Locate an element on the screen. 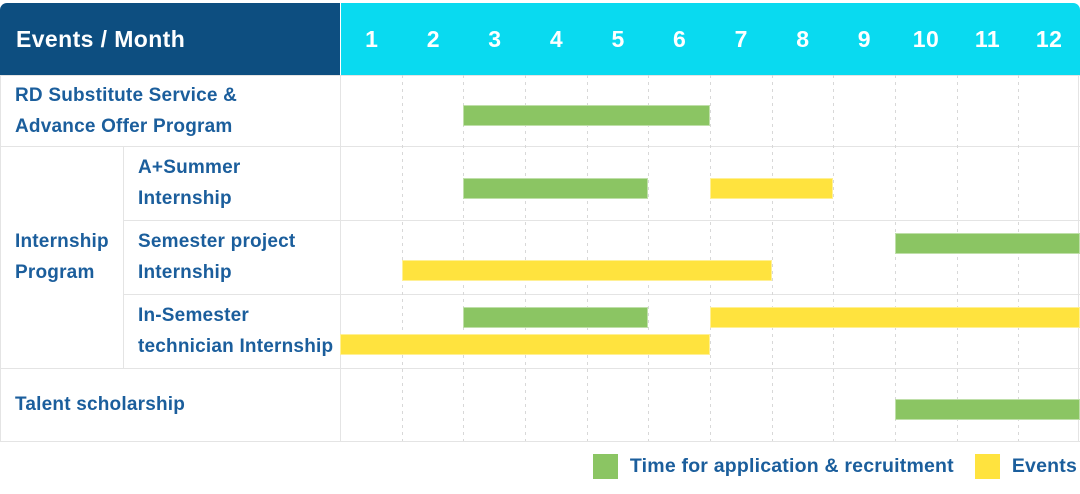  group-label-line: Program is located at coordinates (55, 272).